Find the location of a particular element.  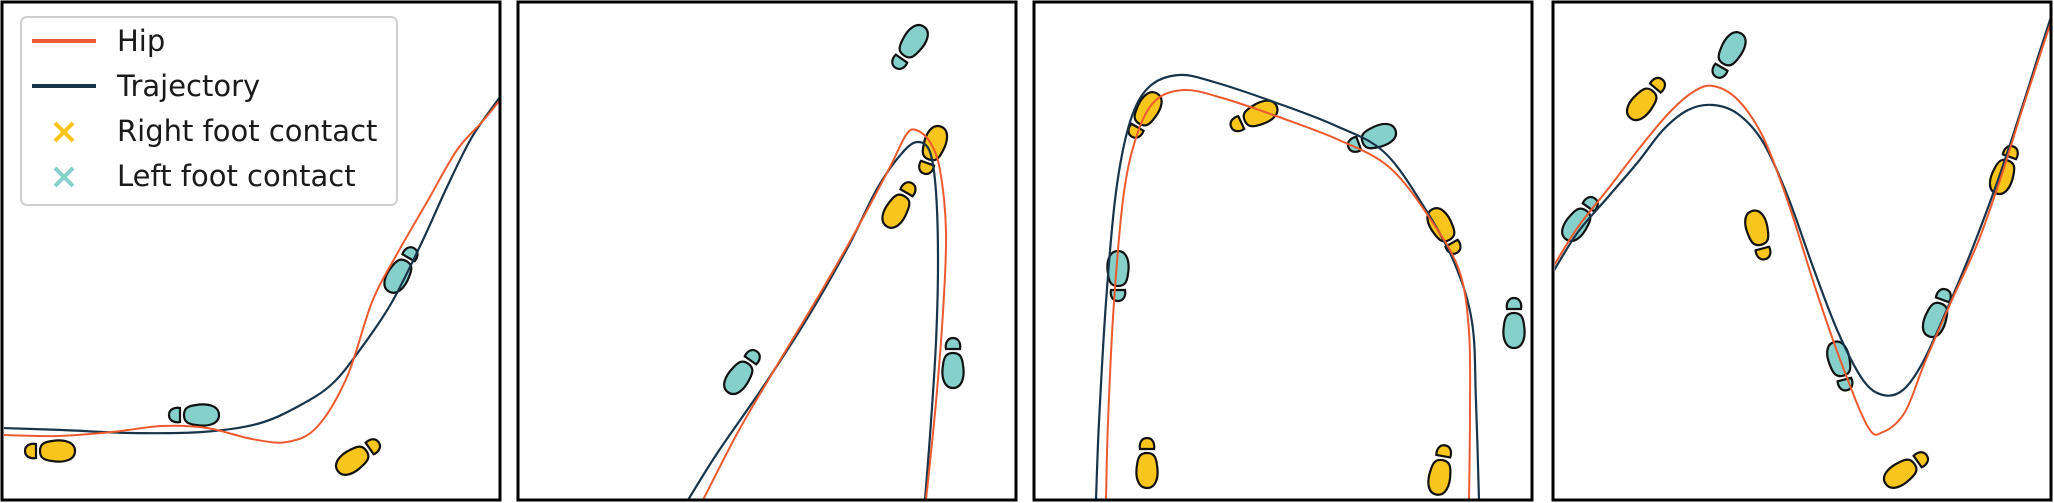

legend-hip-label: Hip is located at coordinates (141, 41).